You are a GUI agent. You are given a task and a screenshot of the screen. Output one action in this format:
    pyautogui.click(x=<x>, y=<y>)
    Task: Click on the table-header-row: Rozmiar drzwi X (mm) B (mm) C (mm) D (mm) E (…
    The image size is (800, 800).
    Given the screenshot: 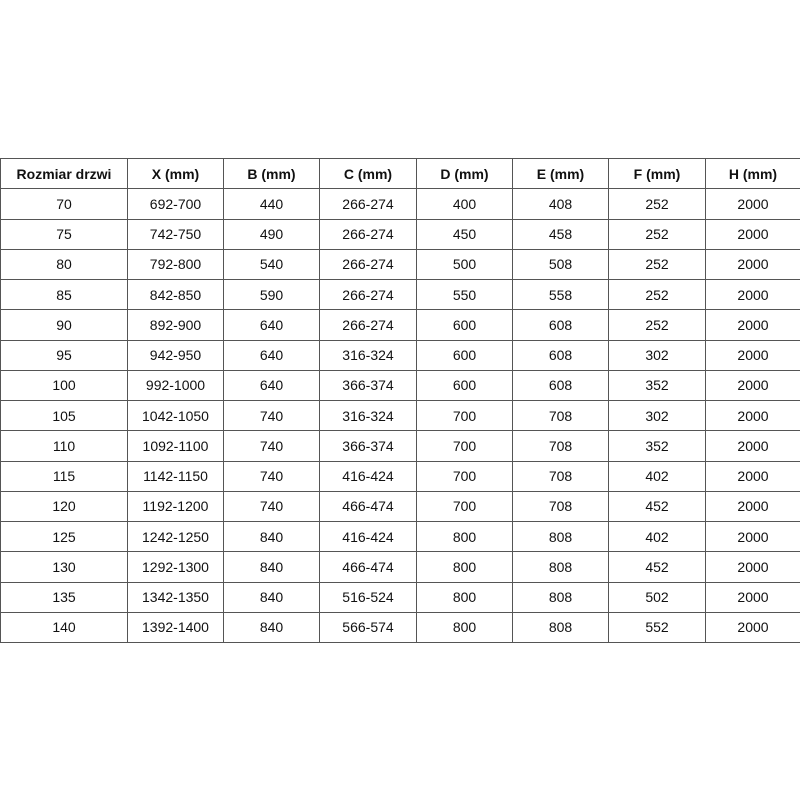 What is the action you would take?
    pyautogui.click(x=400, y=173)
    